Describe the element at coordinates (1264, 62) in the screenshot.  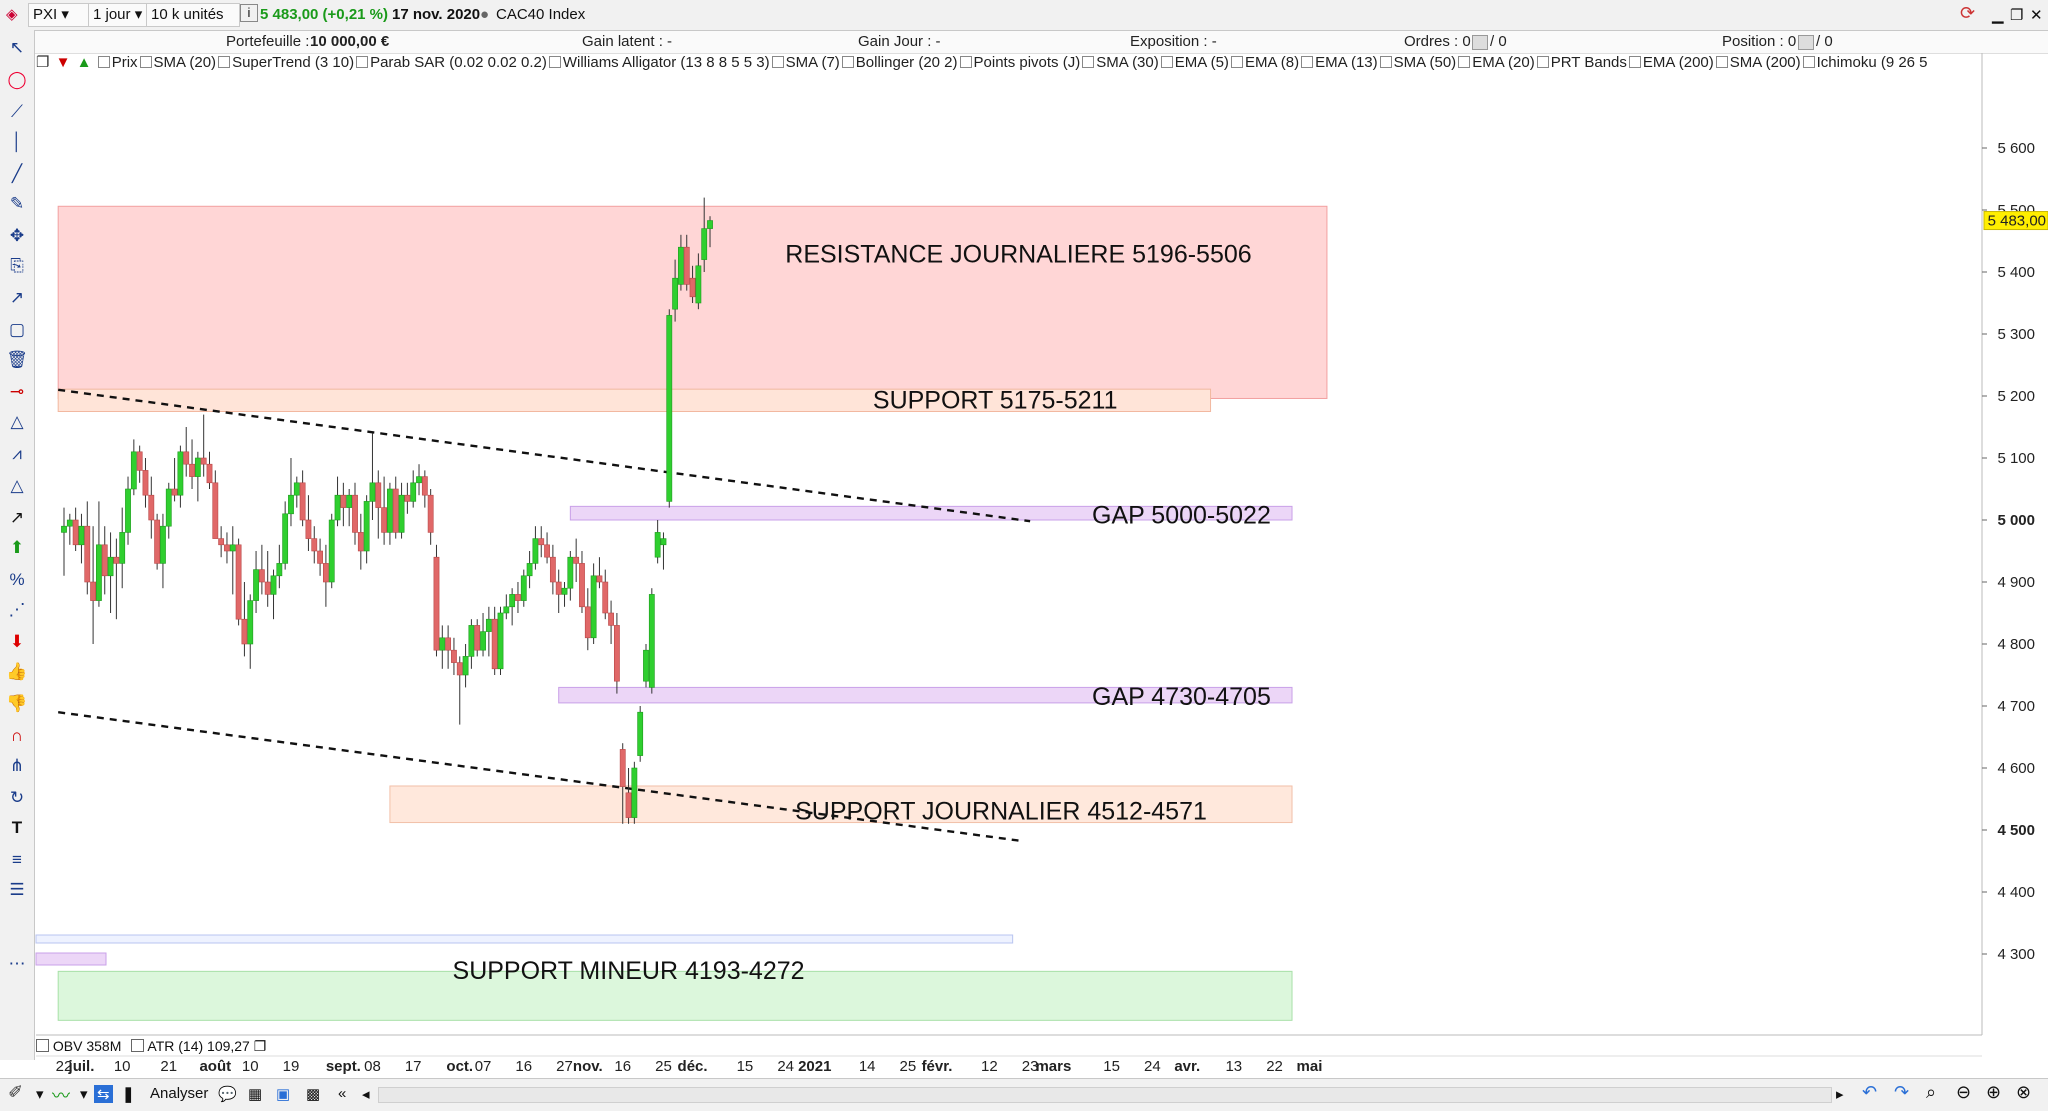
I see `indicator-toggle: EMA (8)` at that location.